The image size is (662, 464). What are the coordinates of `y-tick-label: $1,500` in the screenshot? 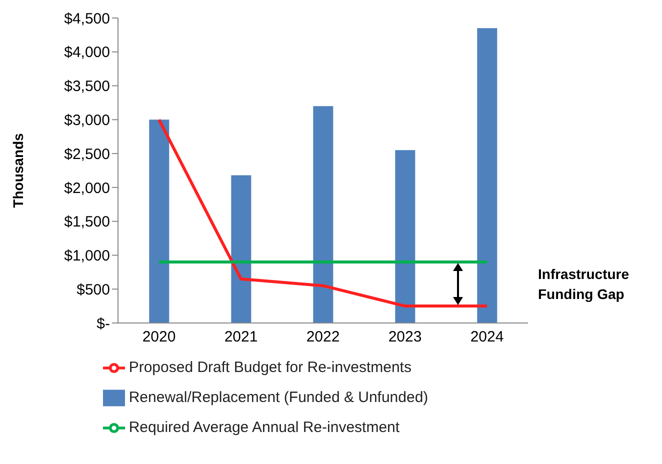 It's located at (87, 222).